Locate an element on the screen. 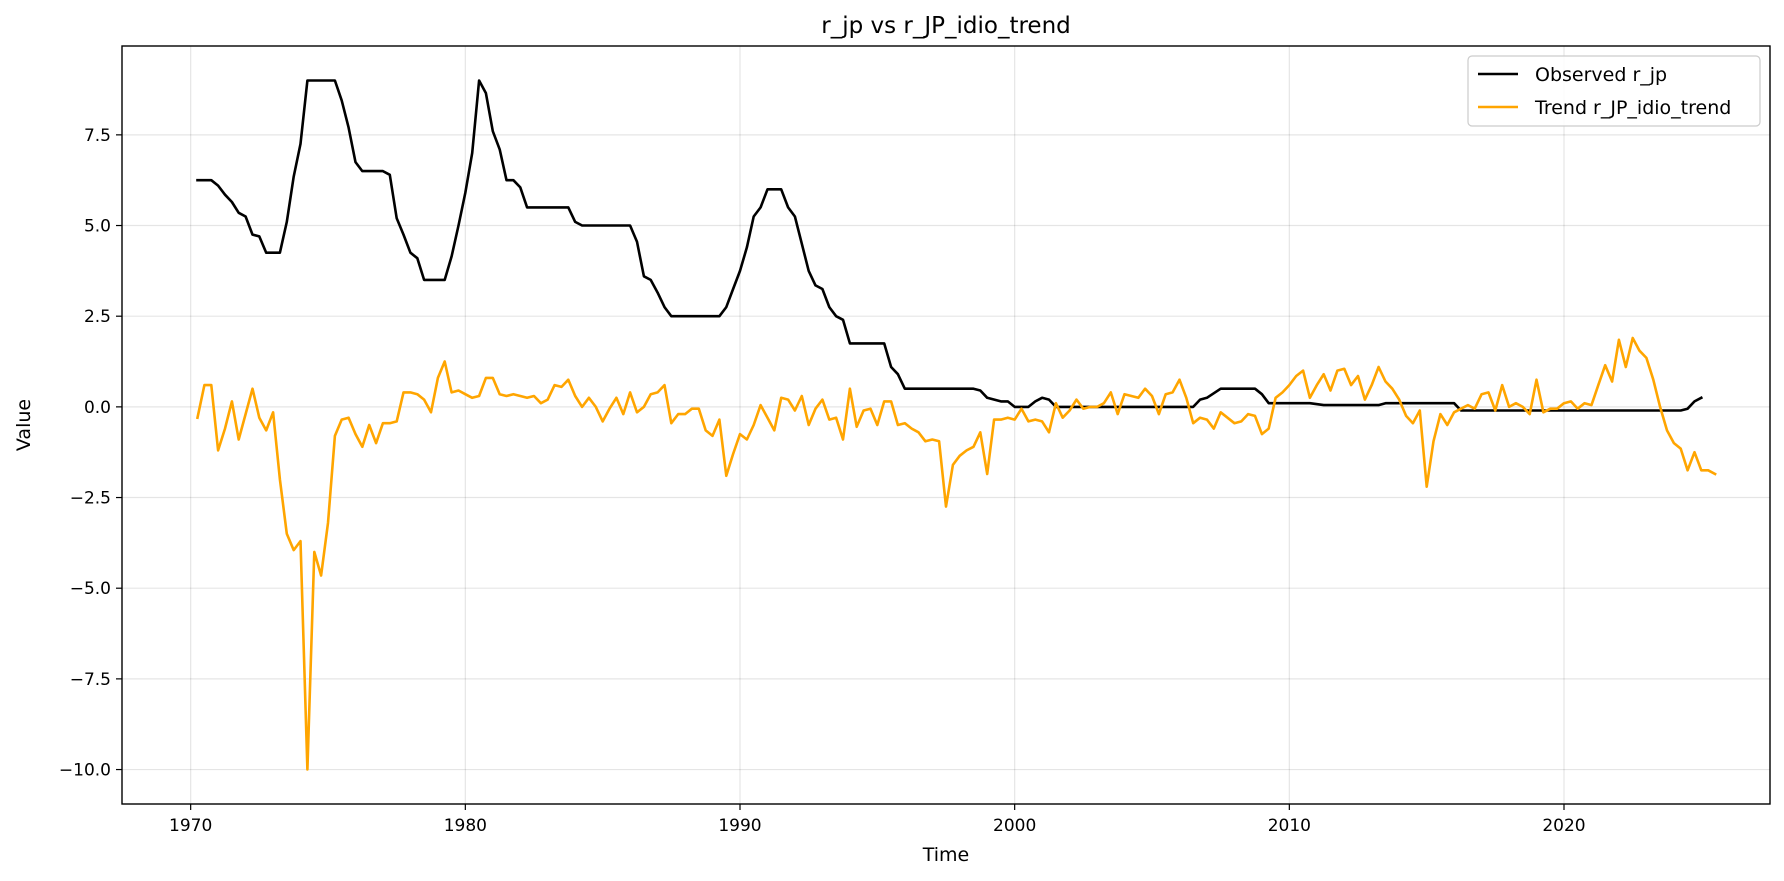  x-tick-label: 2020 is located at coordinates (1563, 826).